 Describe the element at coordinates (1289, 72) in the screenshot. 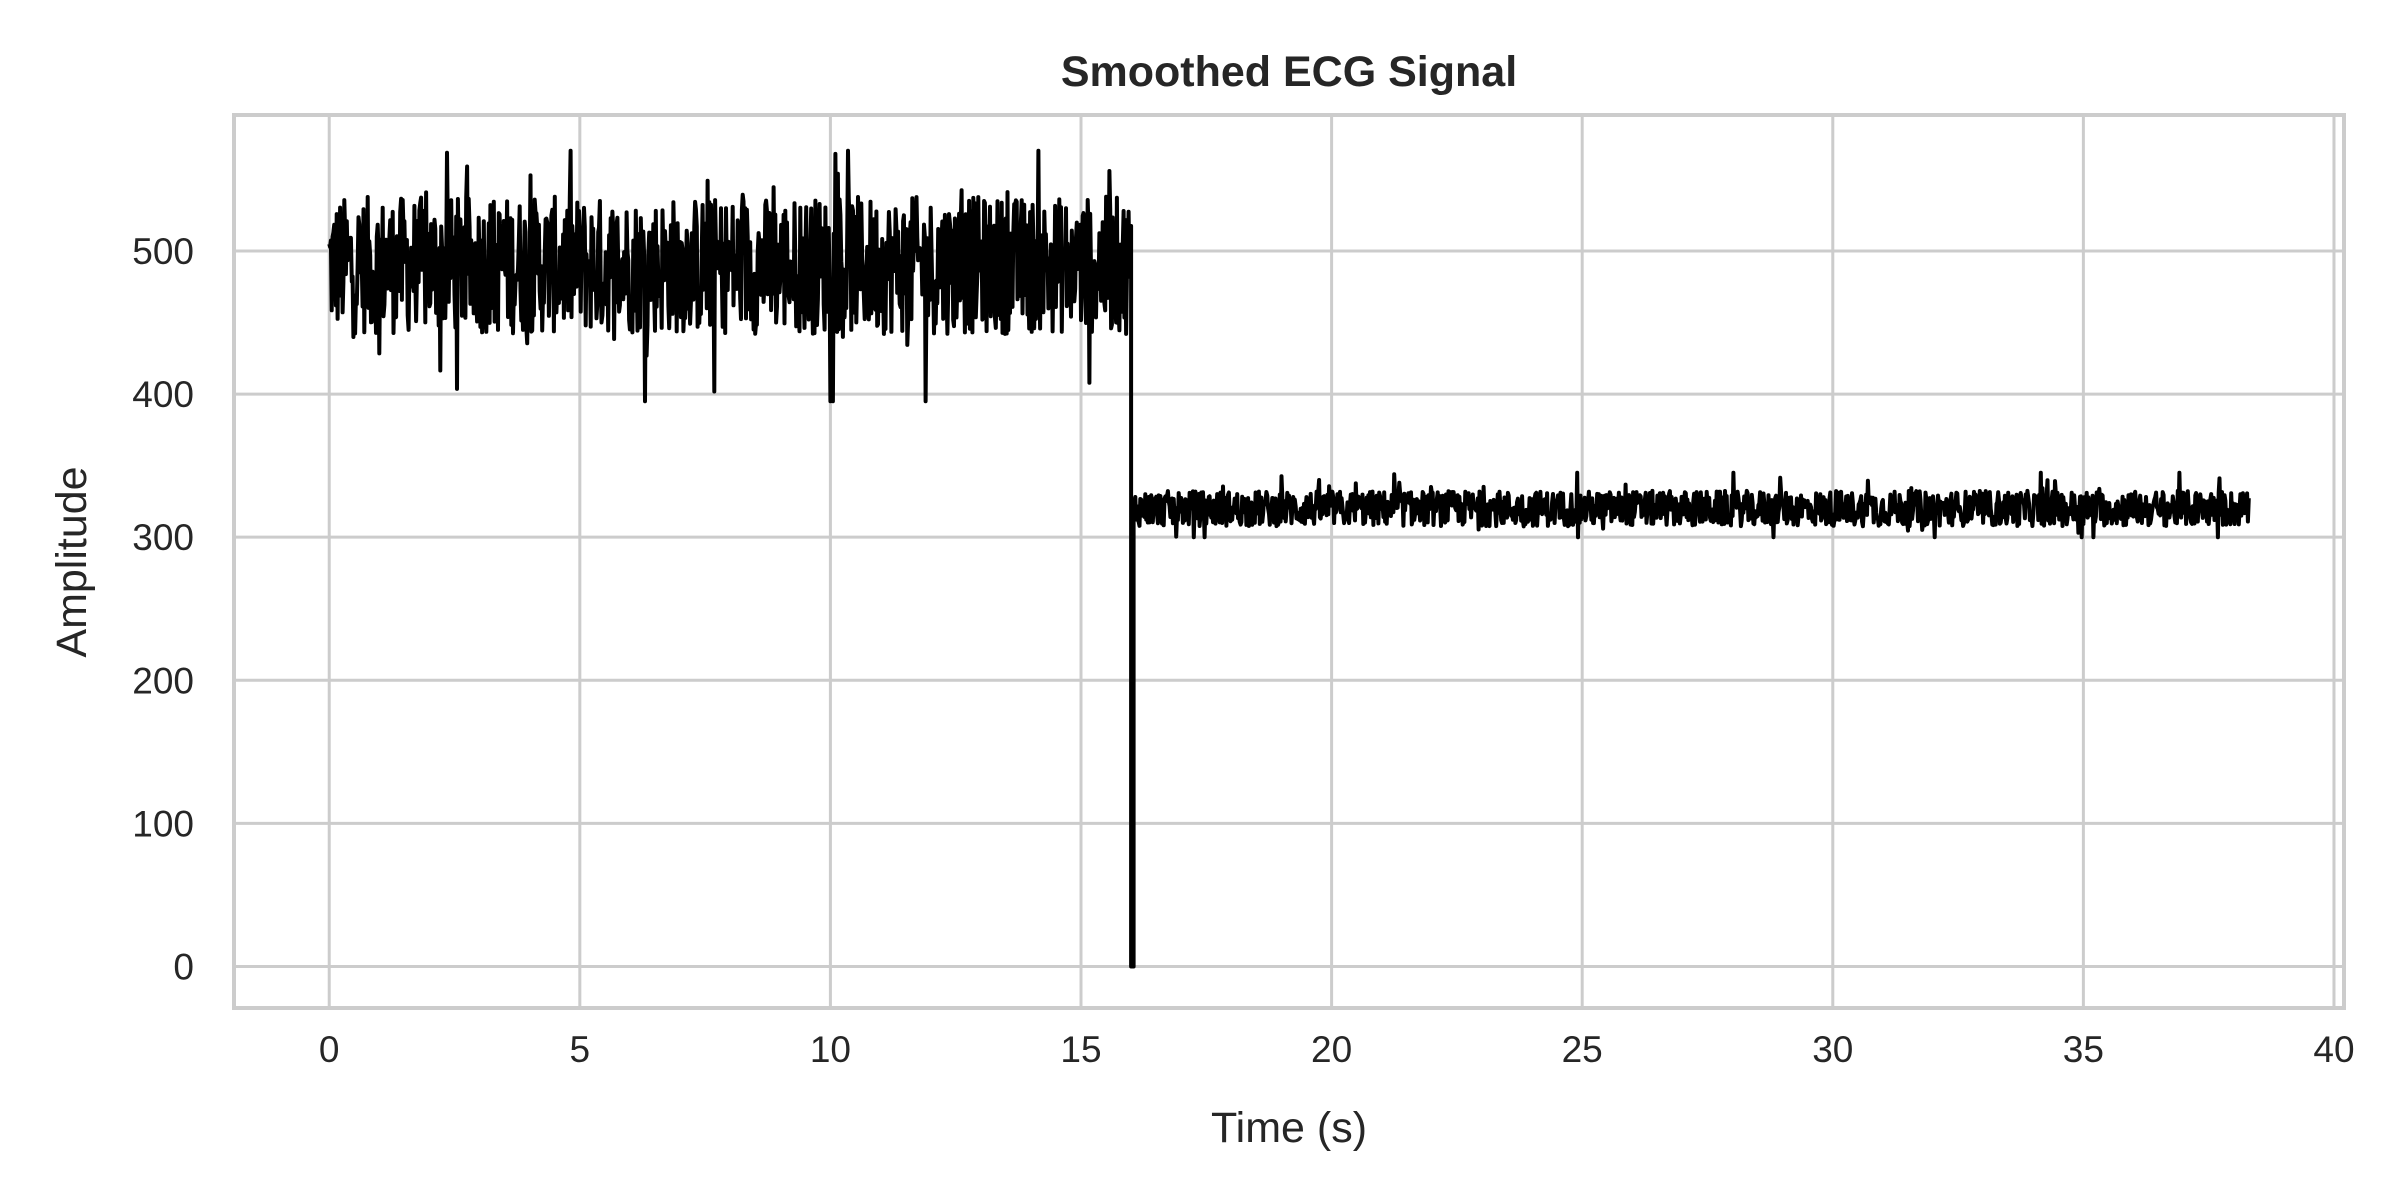

I see `chart-title: Smoothed ECG Signal` at that location.